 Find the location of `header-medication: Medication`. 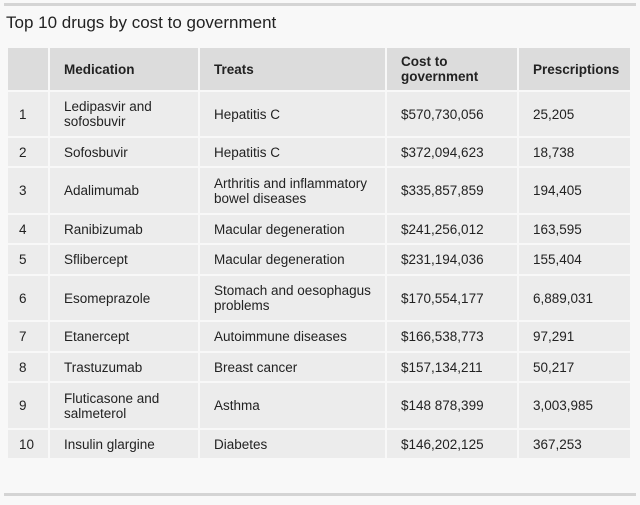

header-medication: Medication is located at coordinates (124, 69).